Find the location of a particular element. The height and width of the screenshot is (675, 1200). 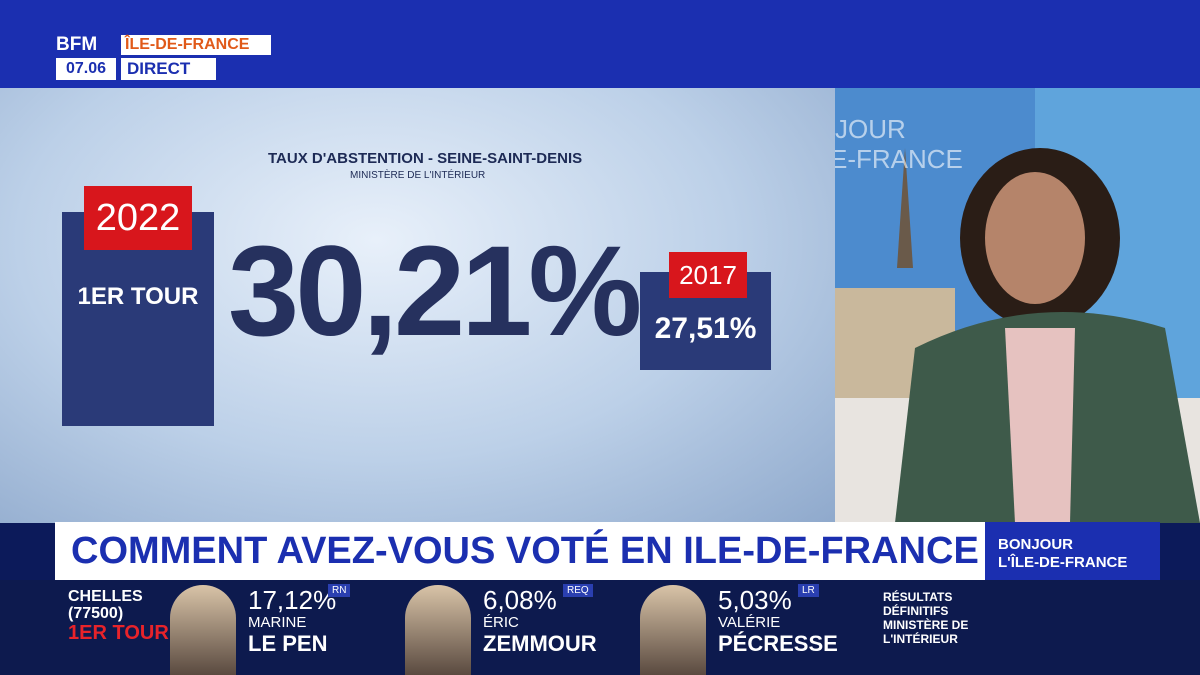

round-current: 1ER TOUR is located at coordinates (138, 296).